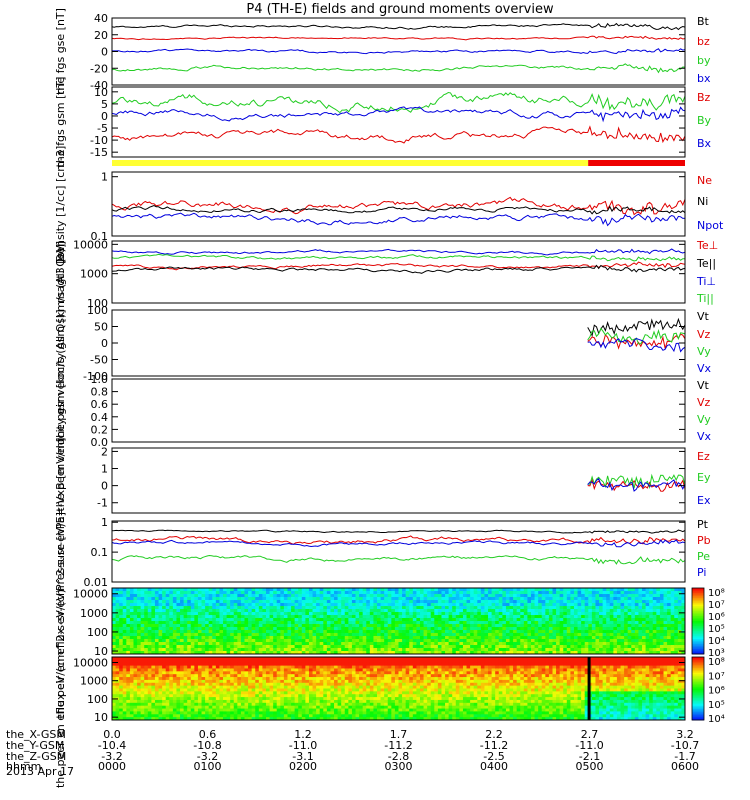 The image size is (750, 800). Describe the element at coordinates (60, 620) in the screenshot. I see `y-axis-label: the peir en eflux eV/(cm^2-s-sr-eV)` at that location.